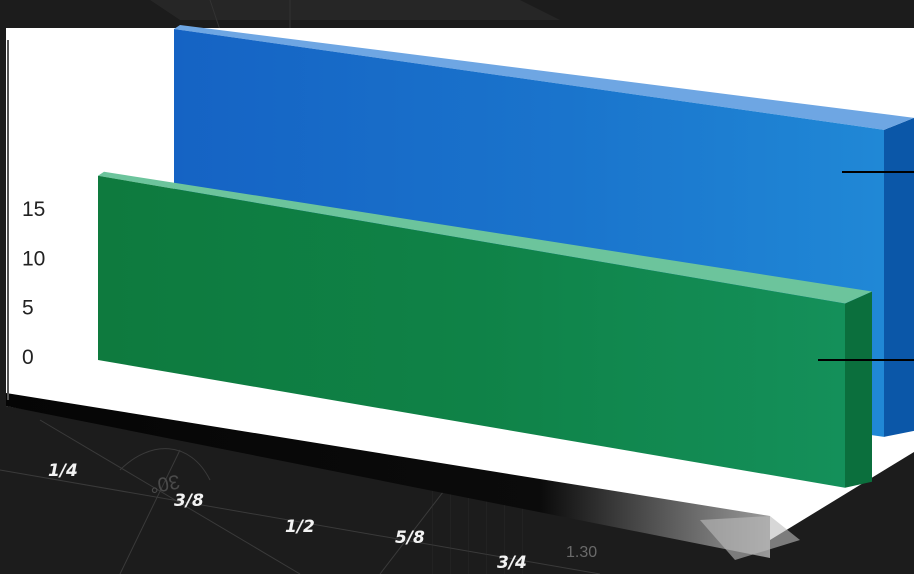 The height and width of the screenshot is (574, 914). Describe the element at coordinates (33, 283) in the screenshot. I see `y-axis-ticks: 0 5 10 15` at that location.